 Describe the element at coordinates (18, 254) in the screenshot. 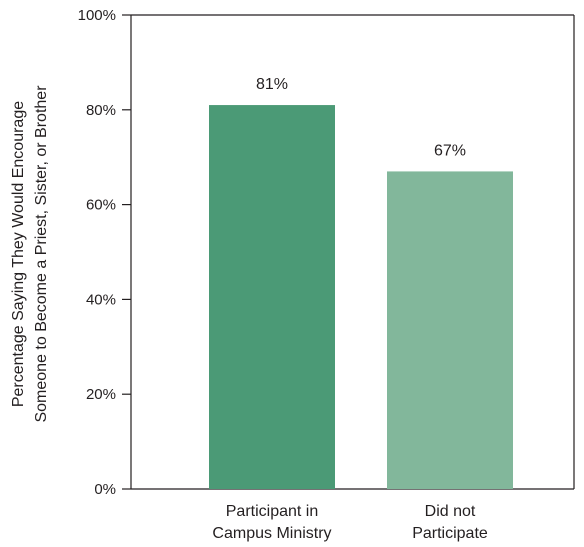

I see `y-axis-title-line-1: Percentage Saying They Would Encourage` at that location.